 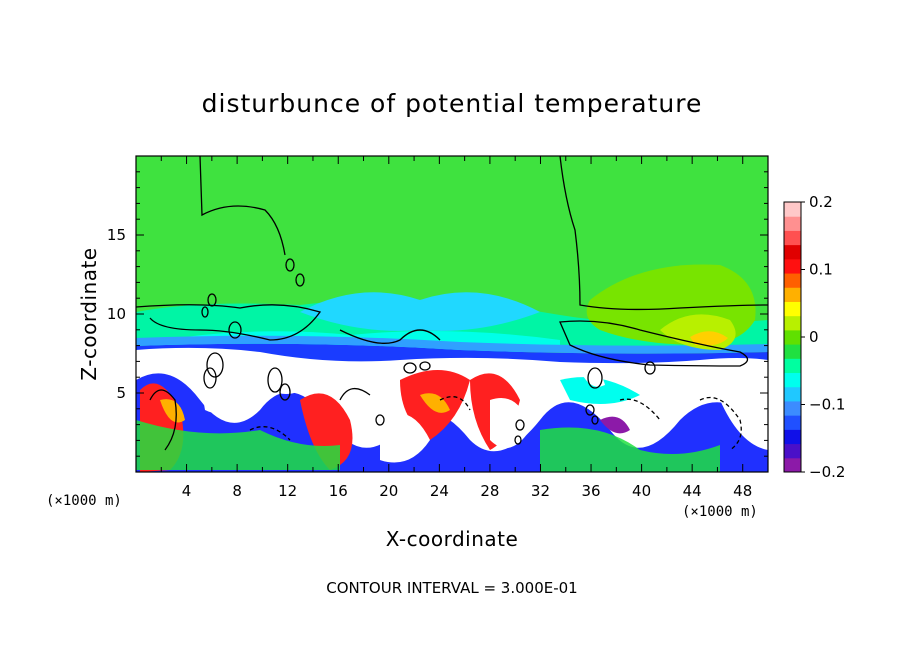 I want to click on field-lower-layer, so click(x=452, y=409).